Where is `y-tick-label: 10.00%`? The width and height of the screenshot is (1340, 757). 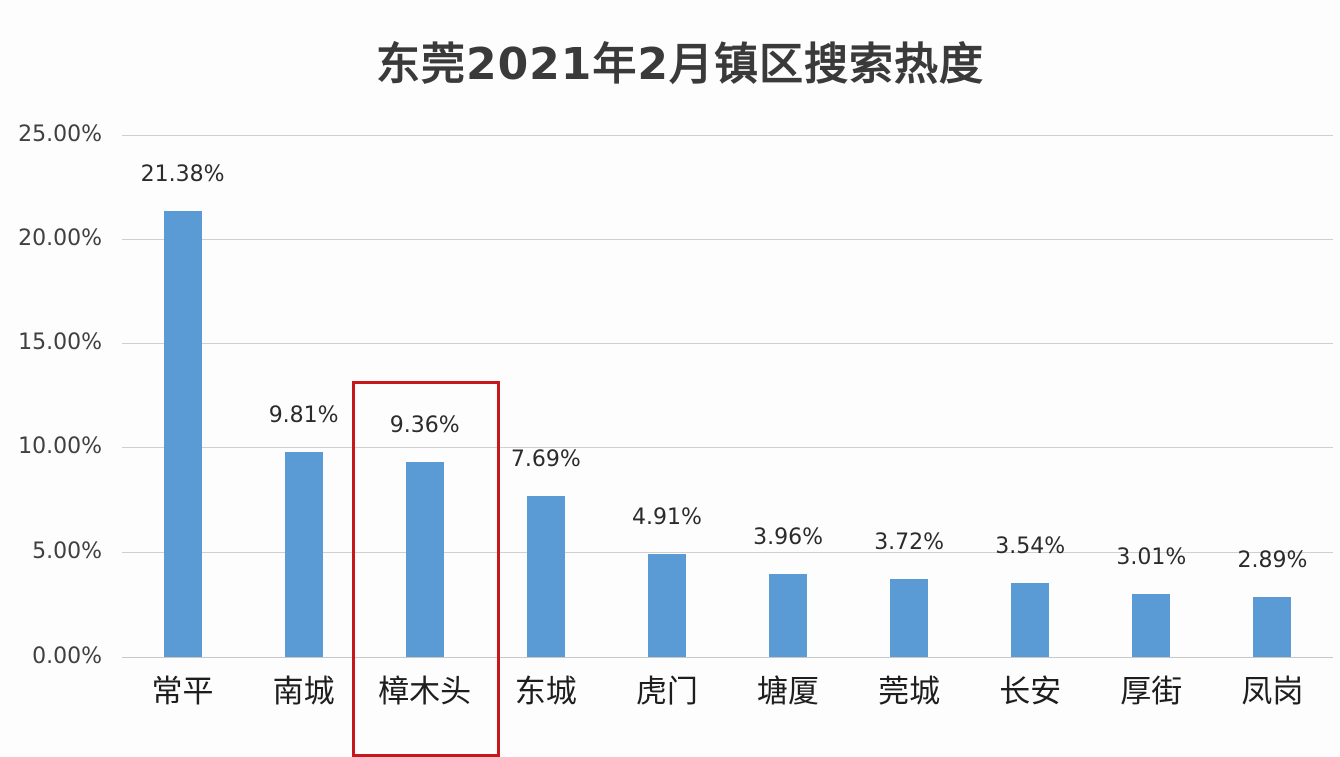 y-tick-label: 10.00% is located at coordinates (60, 446).